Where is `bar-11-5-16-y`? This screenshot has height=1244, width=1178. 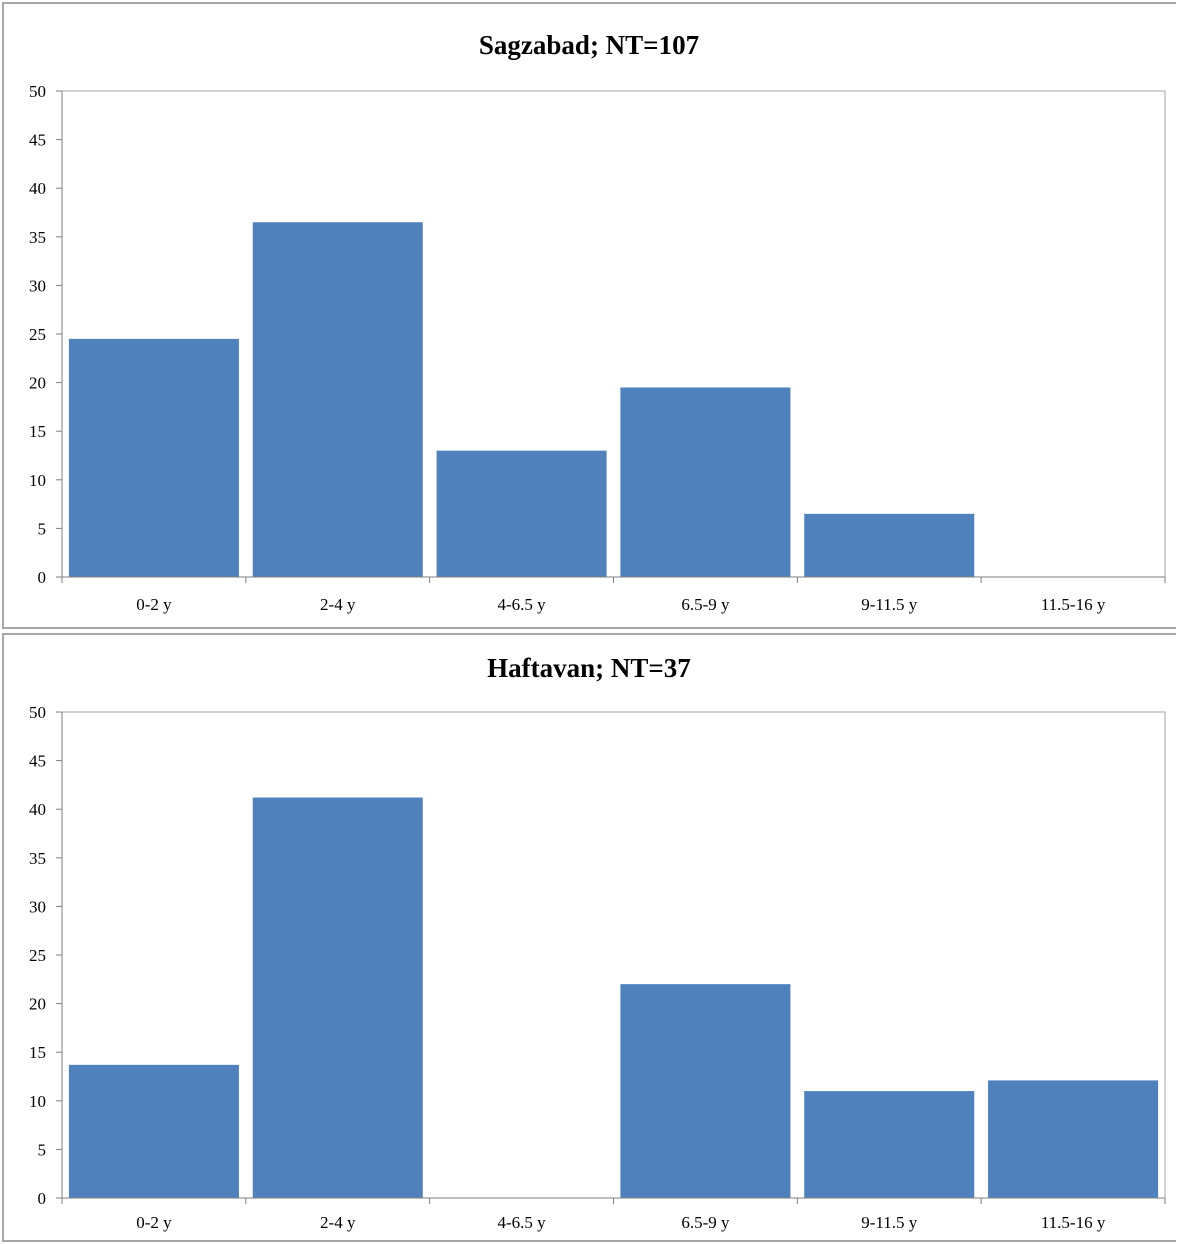 bar-11-5-16-y is located at coordinates (1073, 1139).